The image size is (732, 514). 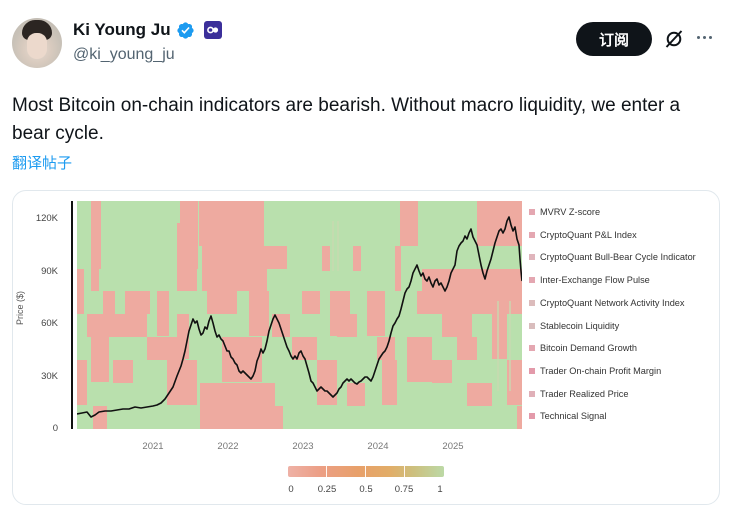 I want to click on grok-icon, so click(x=674, y=39).